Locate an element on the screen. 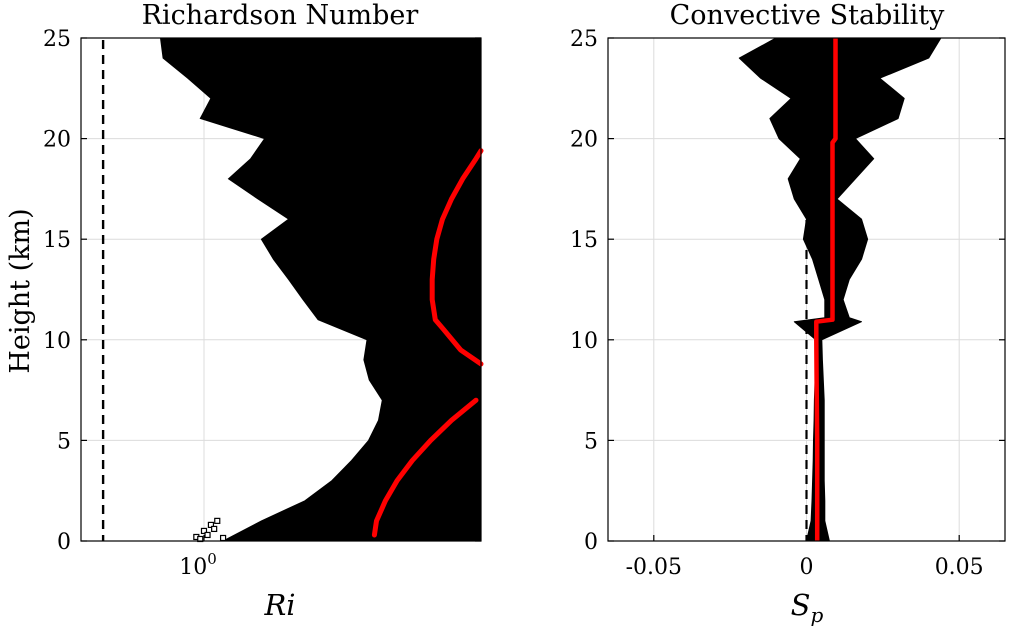  sp-mean-profile is located at coordinates (826, 289).